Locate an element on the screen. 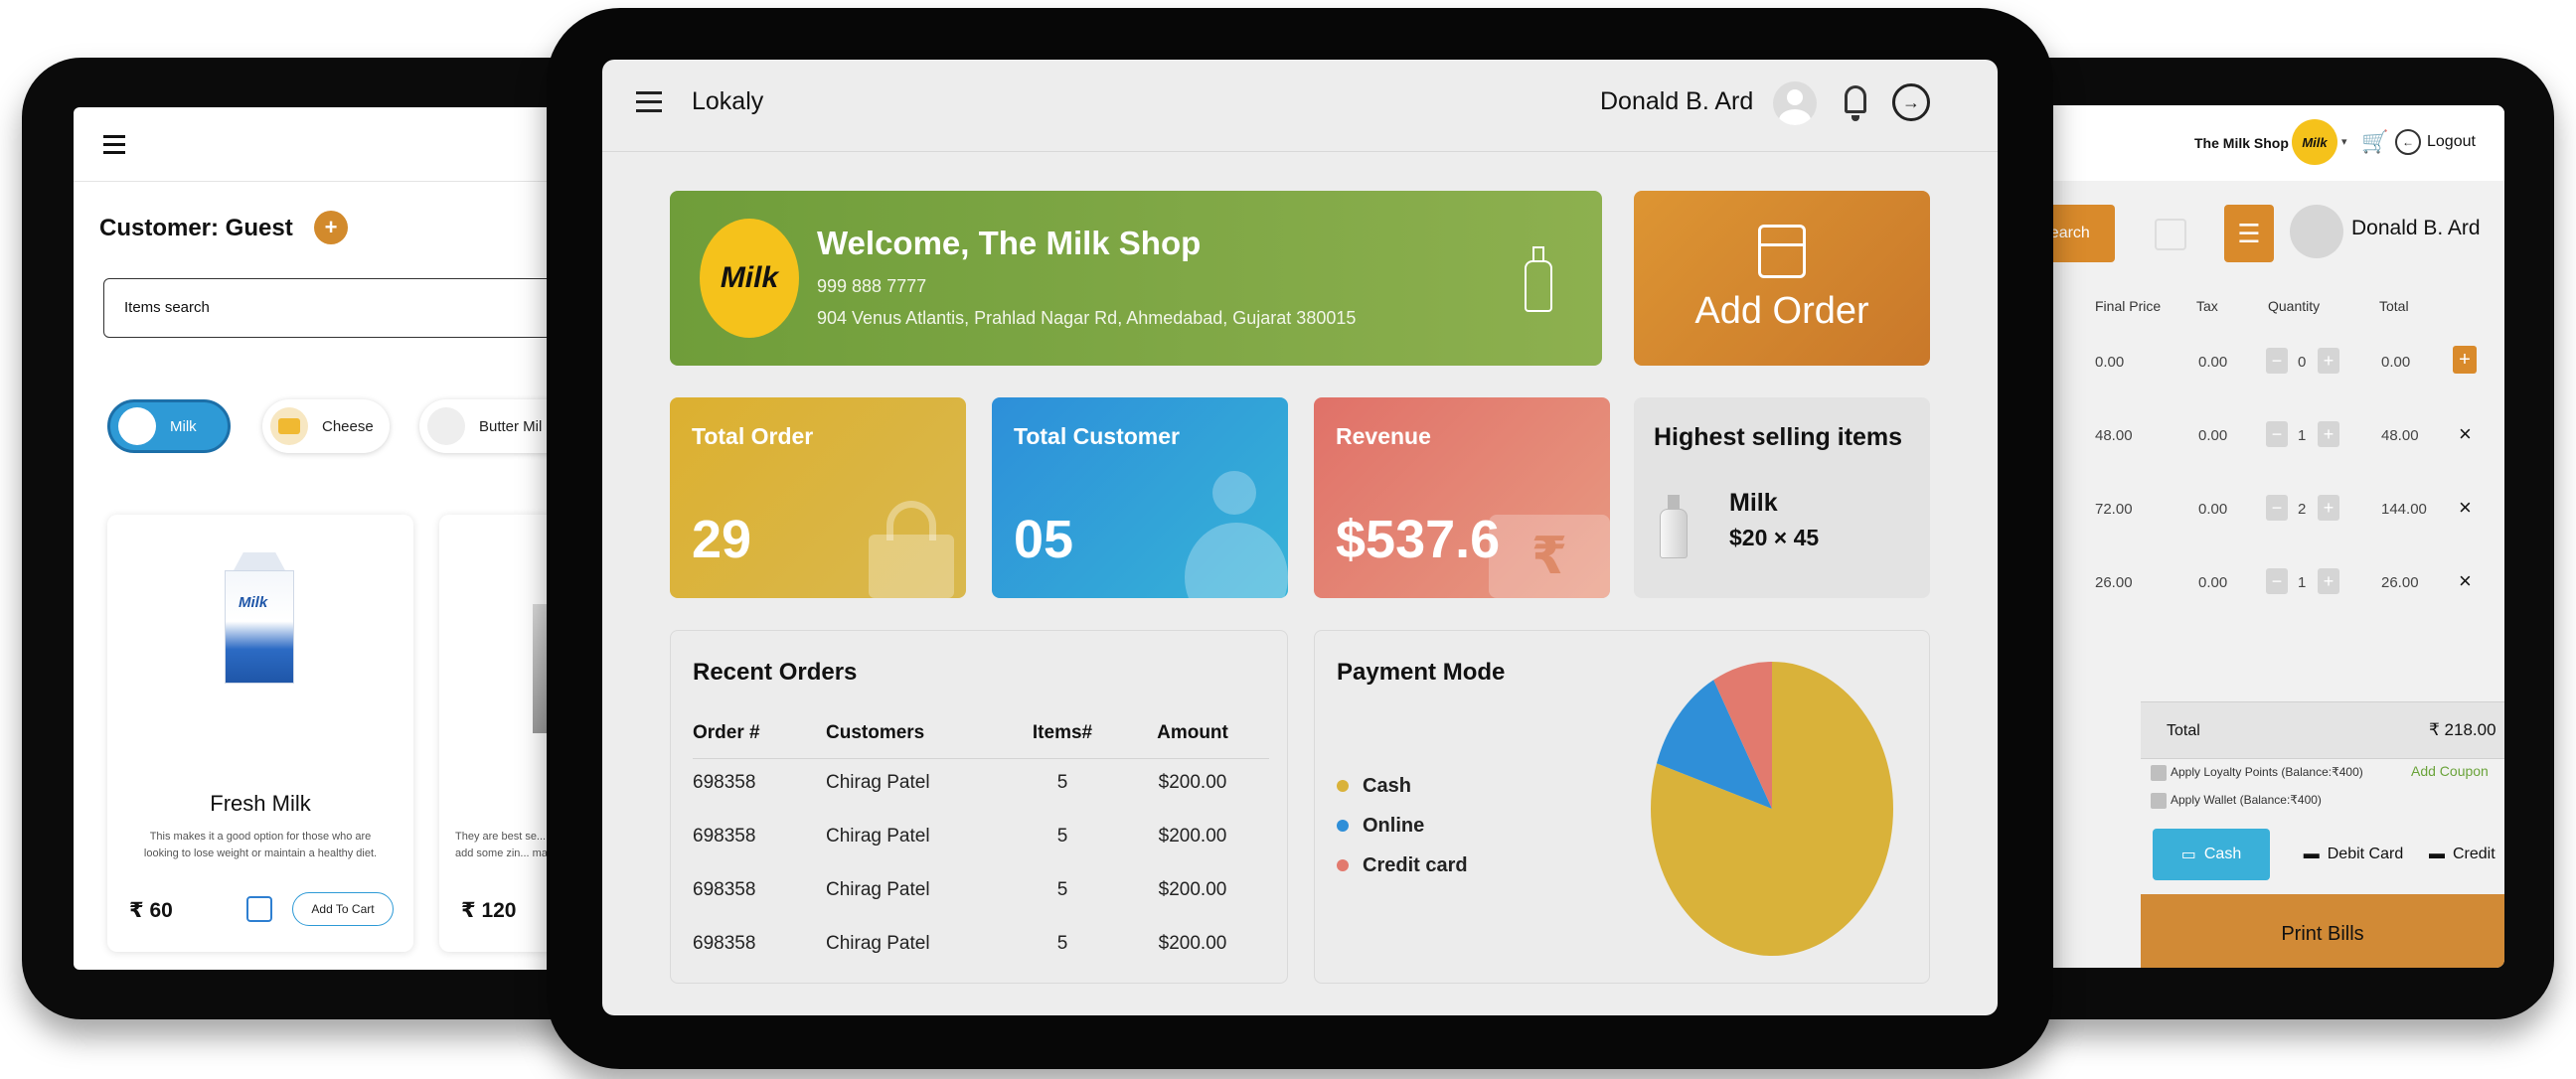  wallet-checkbox is located at coordinates (2159, 801).